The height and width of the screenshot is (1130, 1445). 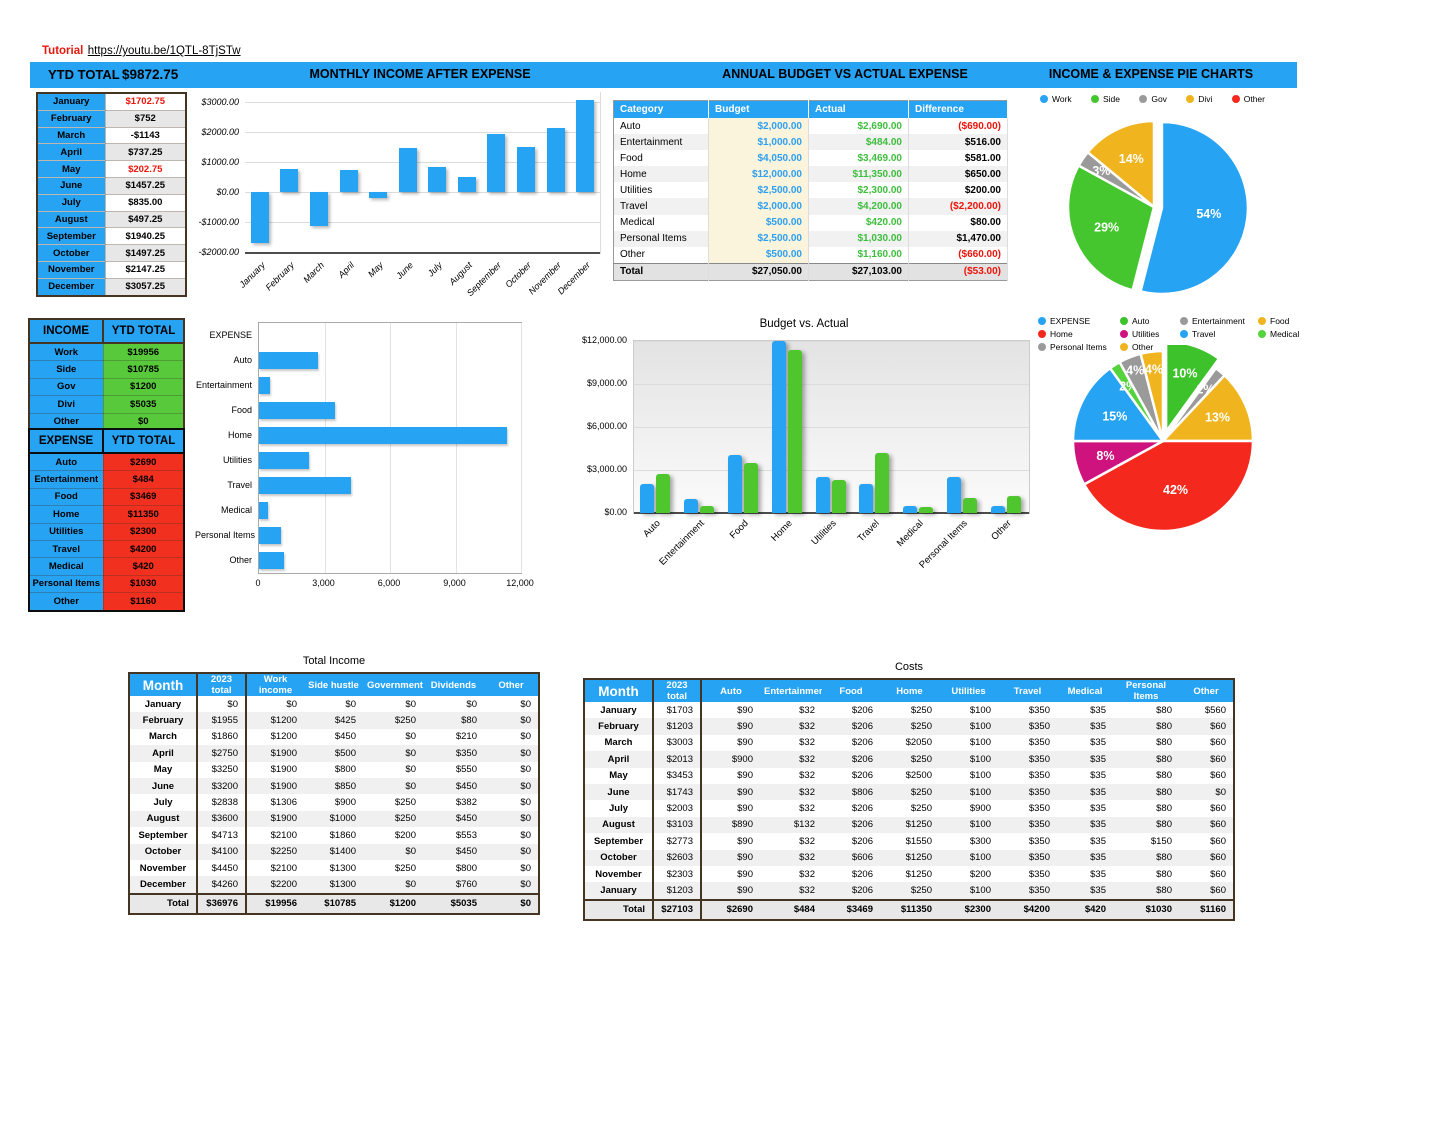 What do you see at coordinates (758, 222) in the screenshot?
I see `budget-cell: $500.00` at bounding box center [758, 222].